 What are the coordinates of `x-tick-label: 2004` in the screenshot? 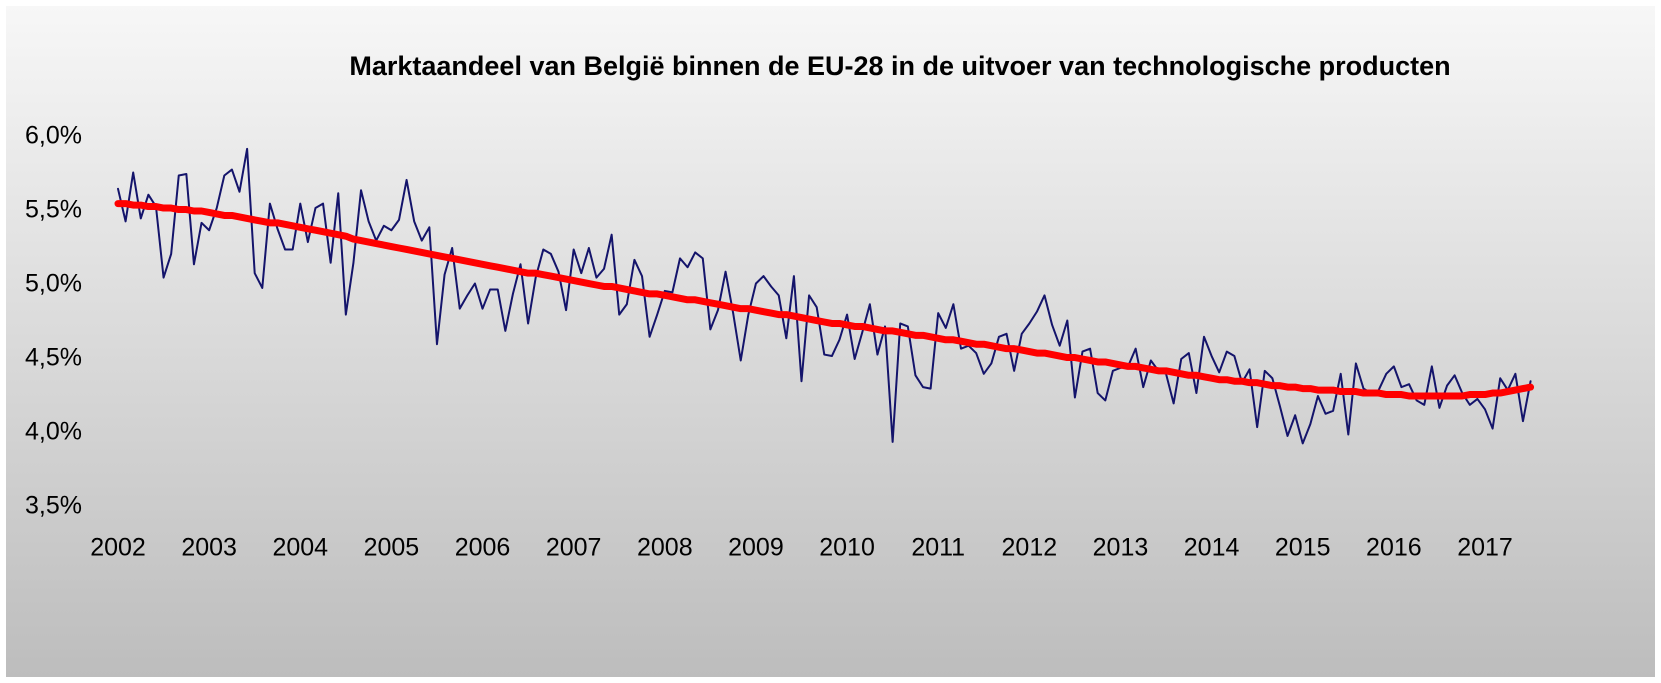 It's located at (300, 548).